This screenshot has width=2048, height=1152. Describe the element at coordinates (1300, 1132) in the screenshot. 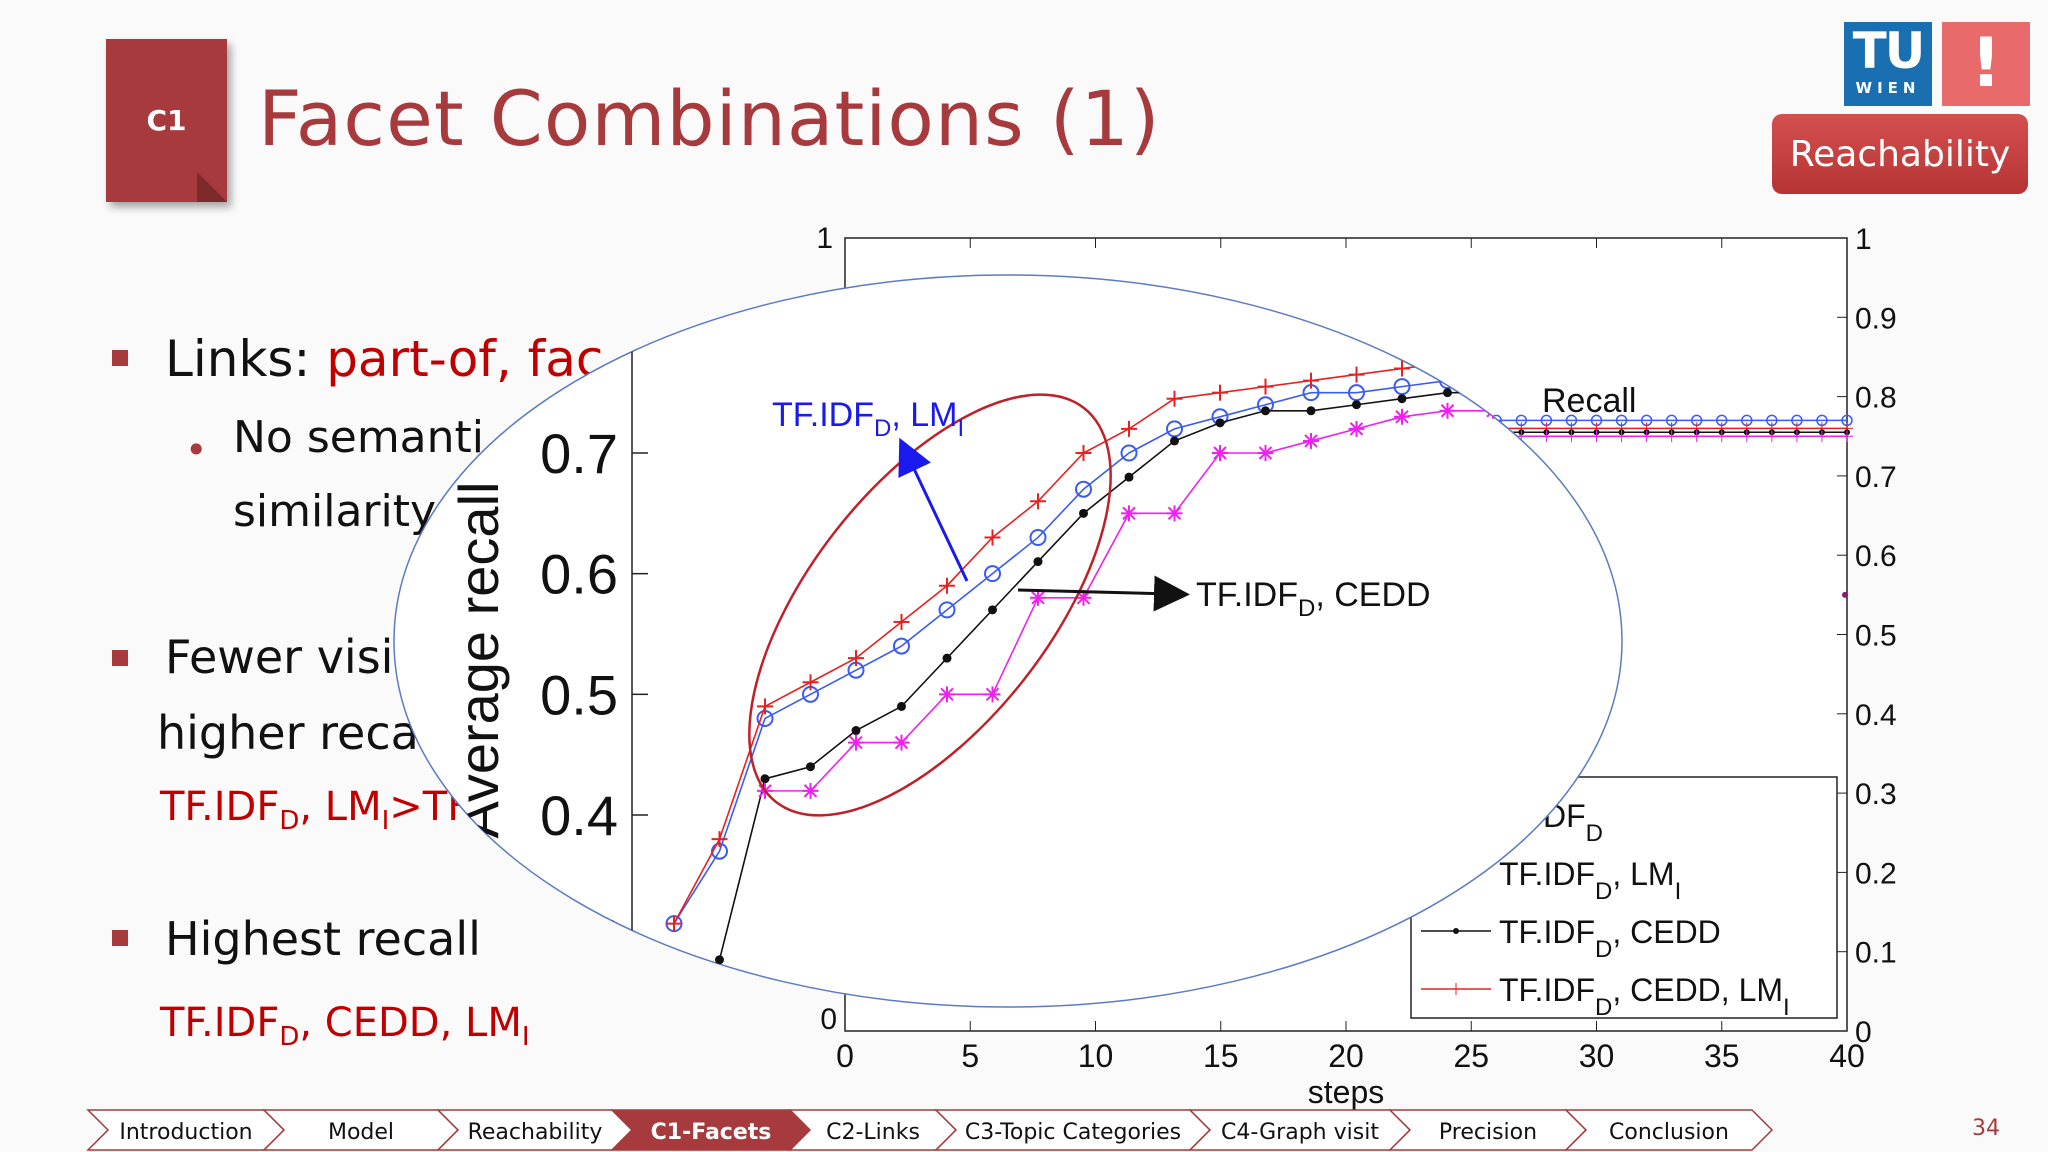

I see `nav-item-label: C4-Graph visit` at that location.